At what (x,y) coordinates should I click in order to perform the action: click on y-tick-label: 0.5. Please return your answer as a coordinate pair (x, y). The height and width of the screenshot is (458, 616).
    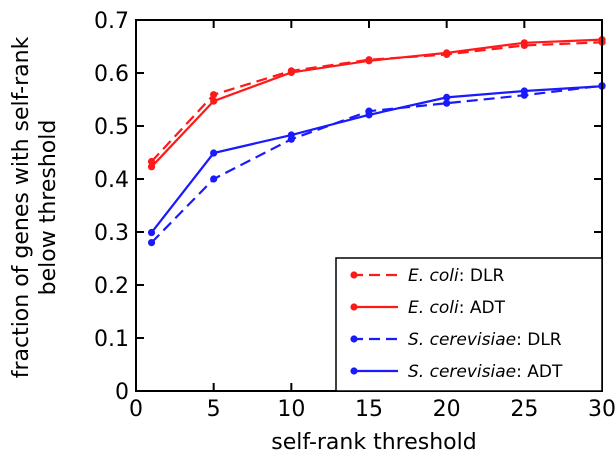
    Looking at the image, I should click on (111, 127).